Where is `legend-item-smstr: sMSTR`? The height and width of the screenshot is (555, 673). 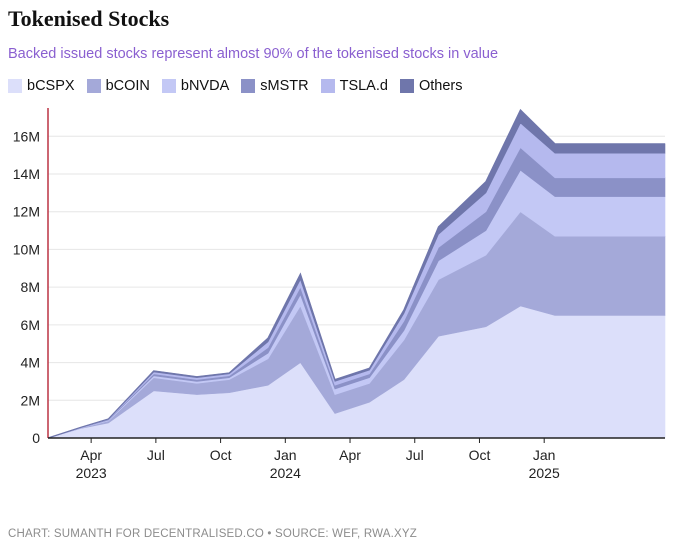 legend-item-smstr: sMSTR is located at coordinates (275, 86).